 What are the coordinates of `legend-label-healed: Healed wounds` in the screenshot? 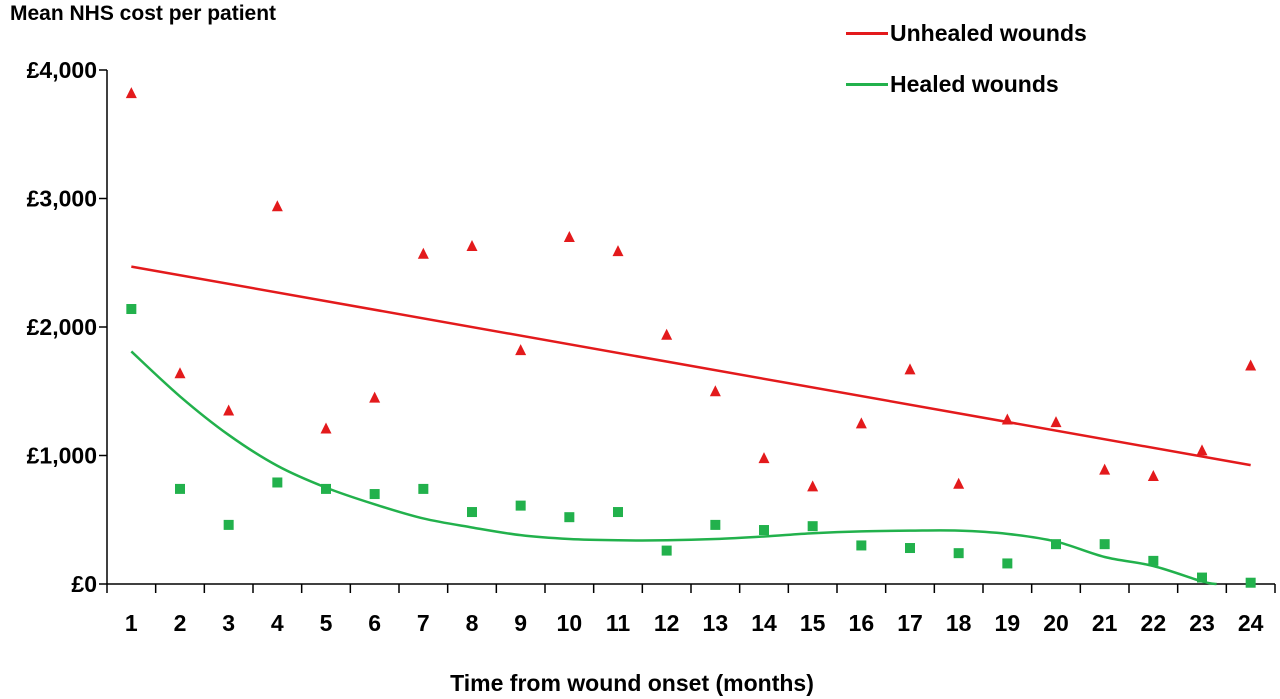 It's located at (974, 84).